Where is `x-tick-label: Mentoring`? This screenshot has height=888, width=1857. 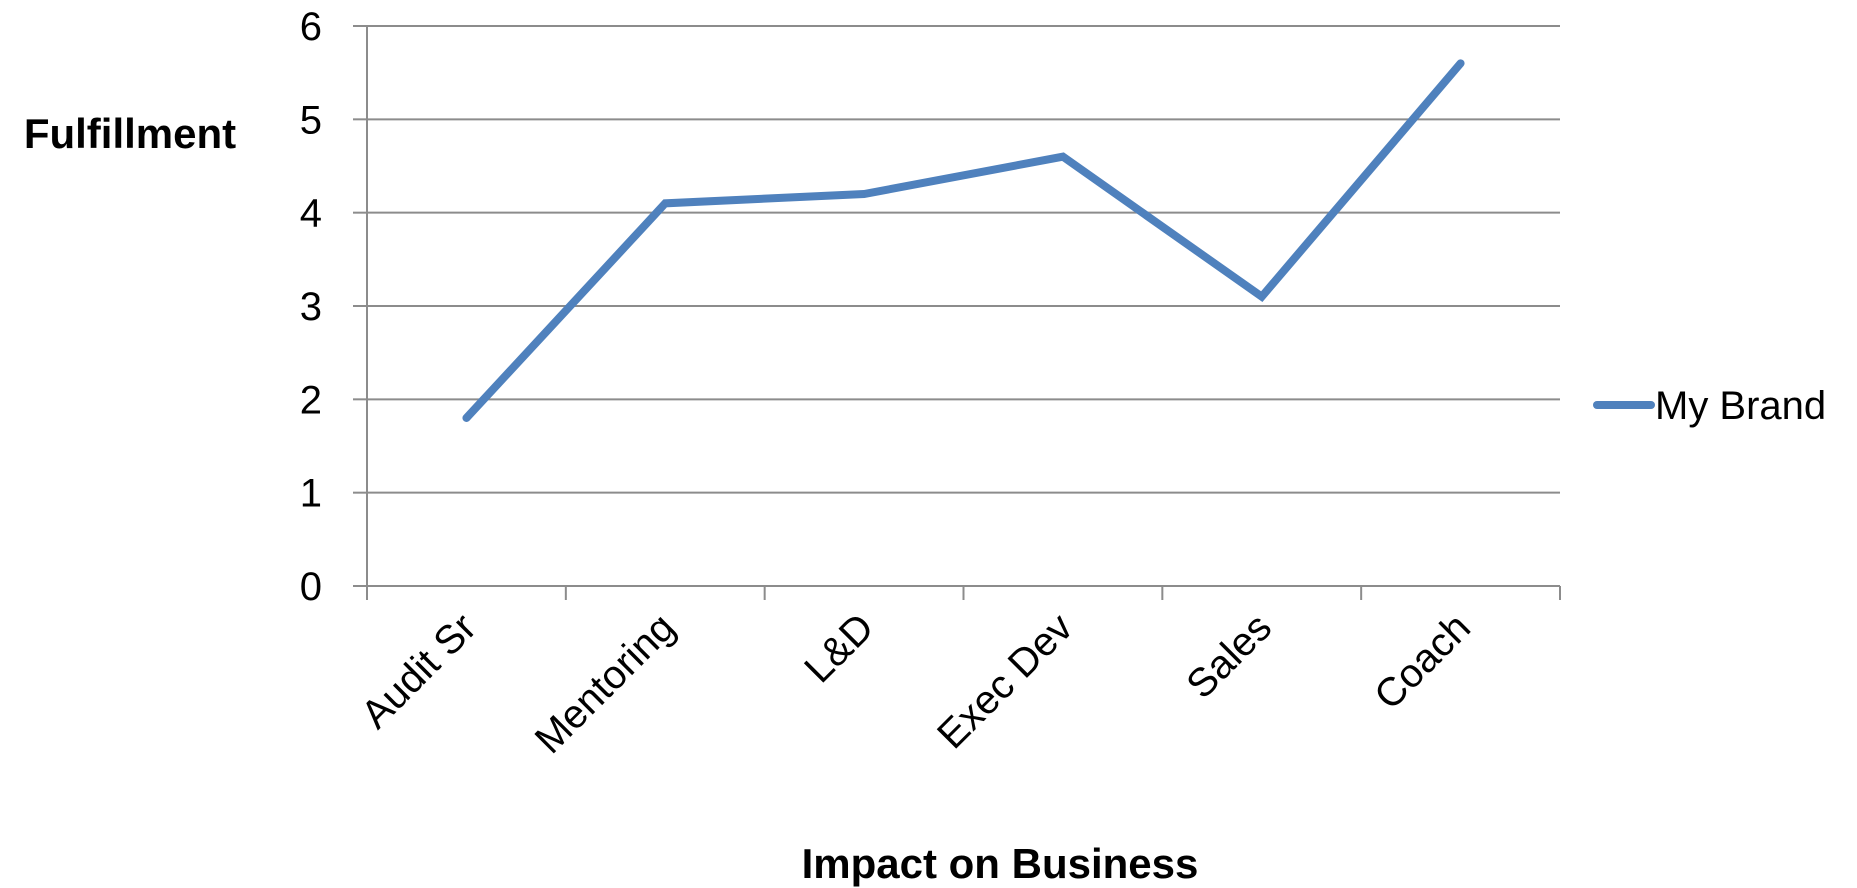
x-tick-label: Mentoring is located at coordinates (605, 683).